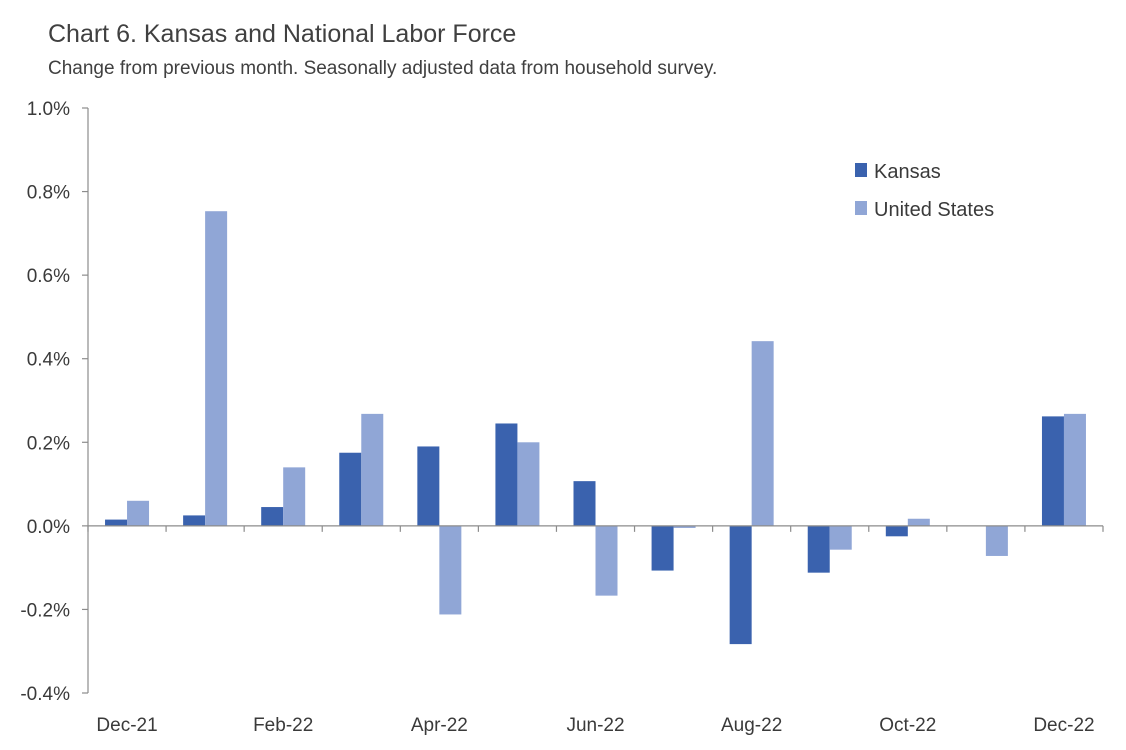  What do you see at coordinates (48, 276) in the screenshot?
I see `y-tick-label: 0.6%` at bounding box center [48, 276].